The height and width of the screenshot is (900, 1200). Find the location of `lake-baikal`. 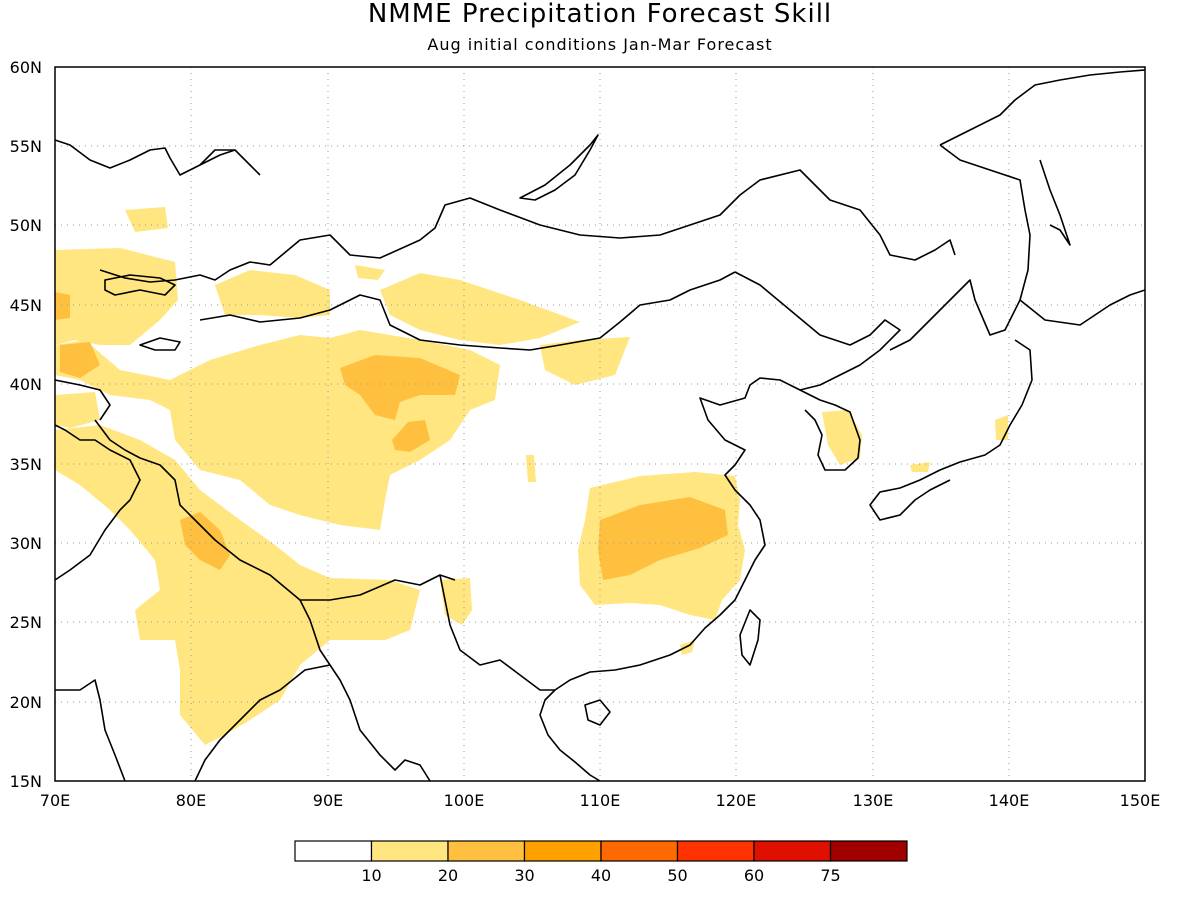

lake-baikal is located at coordinates (559, 167).